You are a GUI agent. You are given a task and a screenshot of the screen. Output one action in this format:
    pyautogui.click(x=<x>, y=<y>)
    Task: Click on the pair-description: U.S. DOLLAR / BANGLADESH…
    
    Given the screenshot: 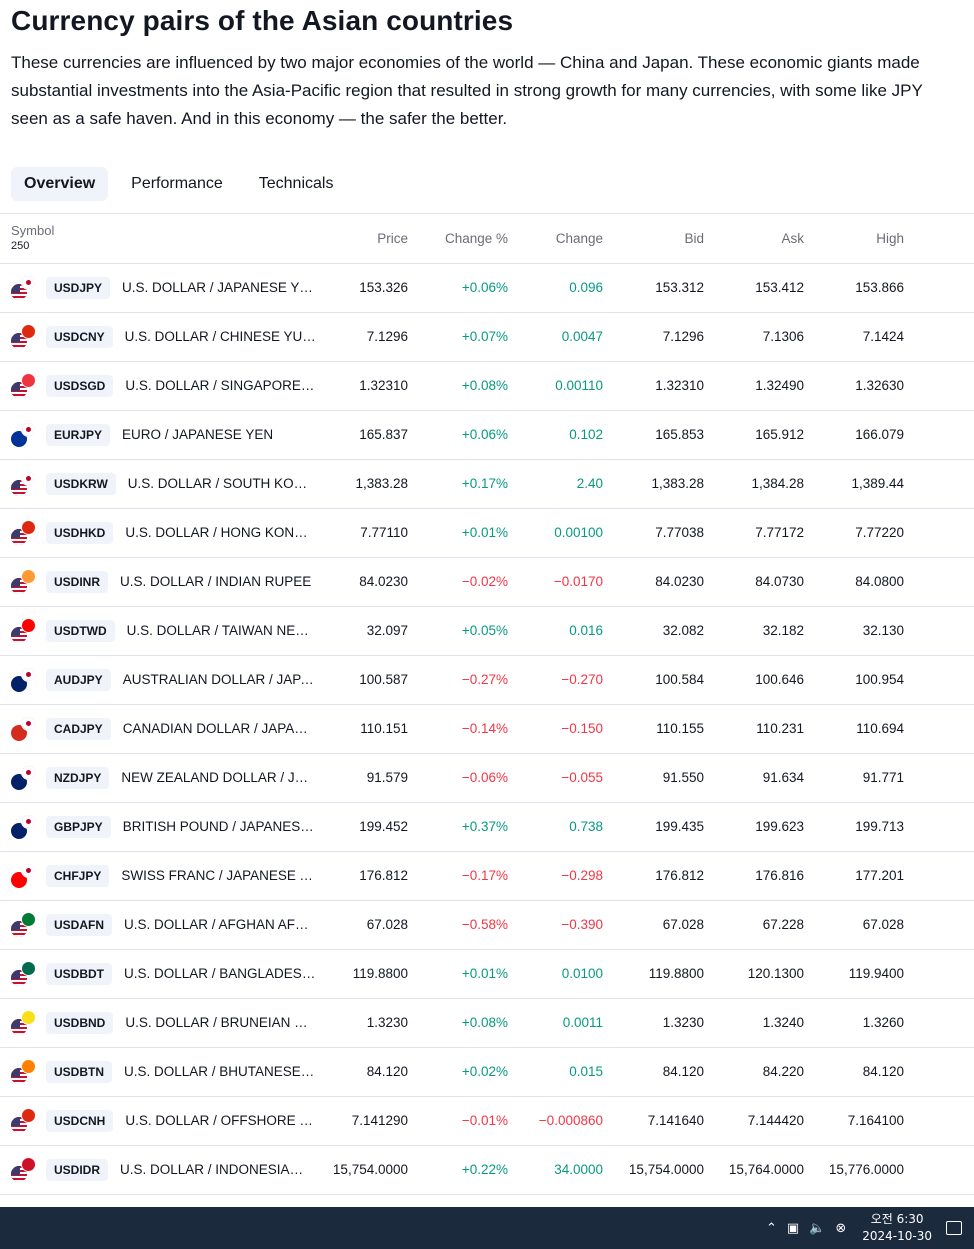 What is the action you would take?
    pyautogui.click(x=220, y=973)
    